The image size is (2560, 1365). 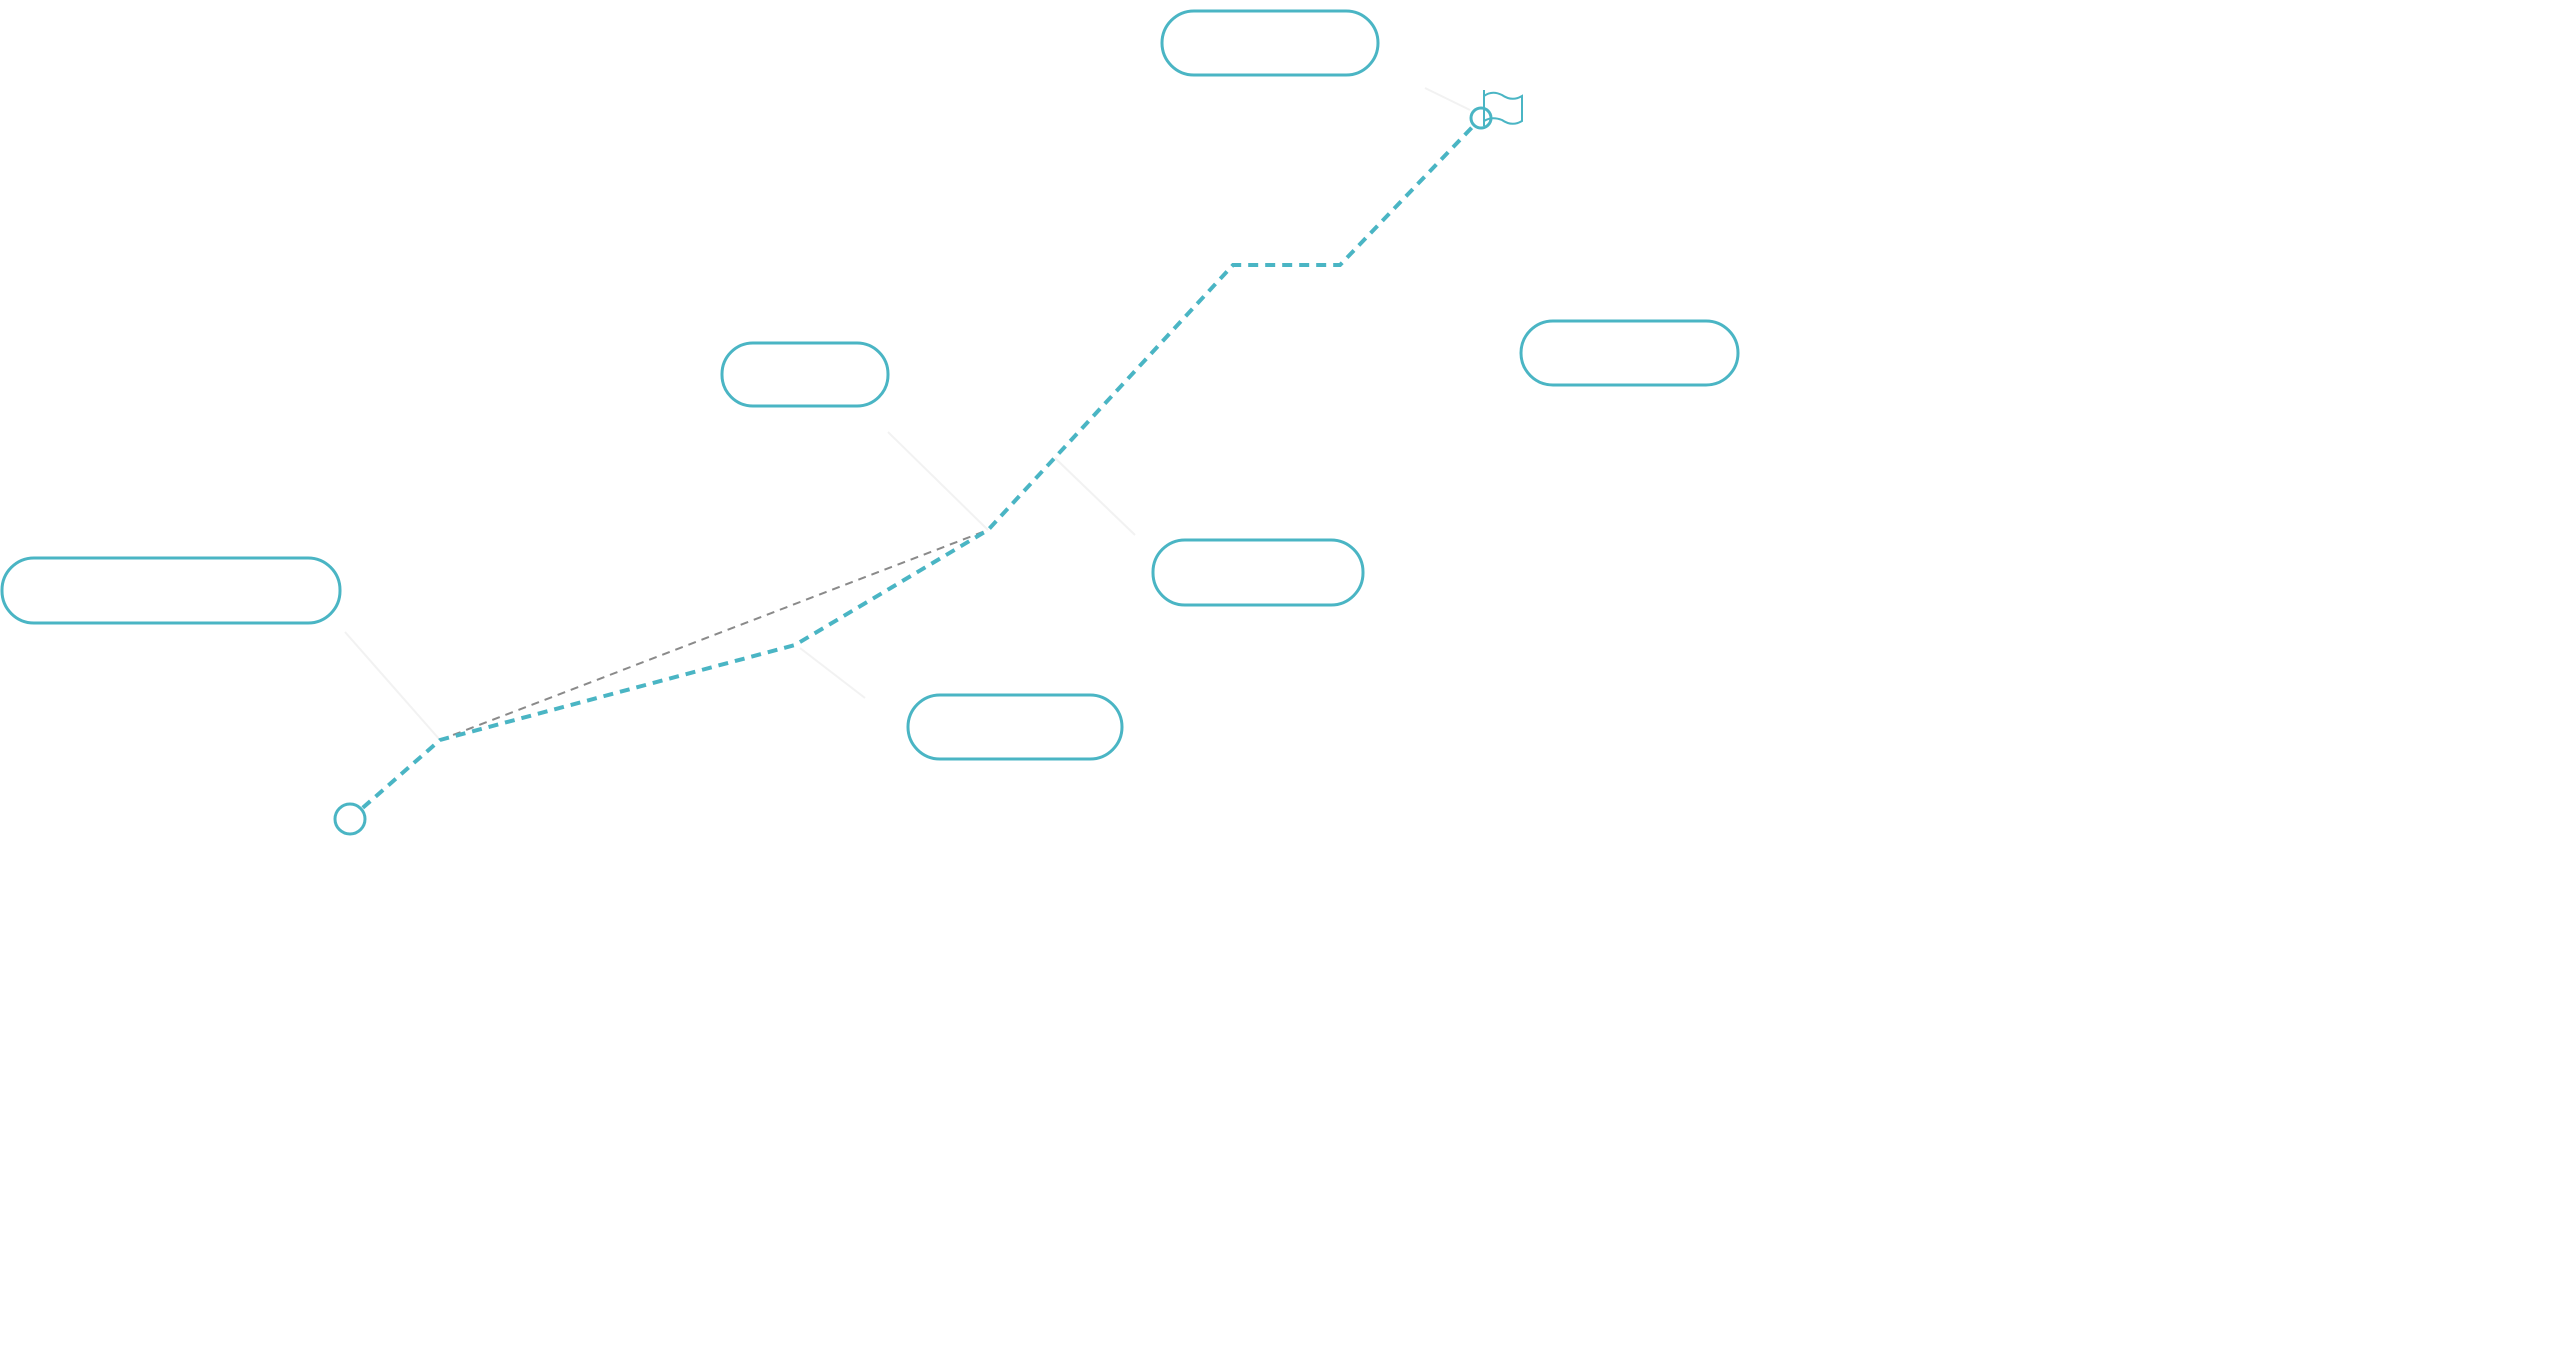 What do you see at coordinates (805, 374) in the screenshot?
I see `node-n3` at bounding box center [805, 374].